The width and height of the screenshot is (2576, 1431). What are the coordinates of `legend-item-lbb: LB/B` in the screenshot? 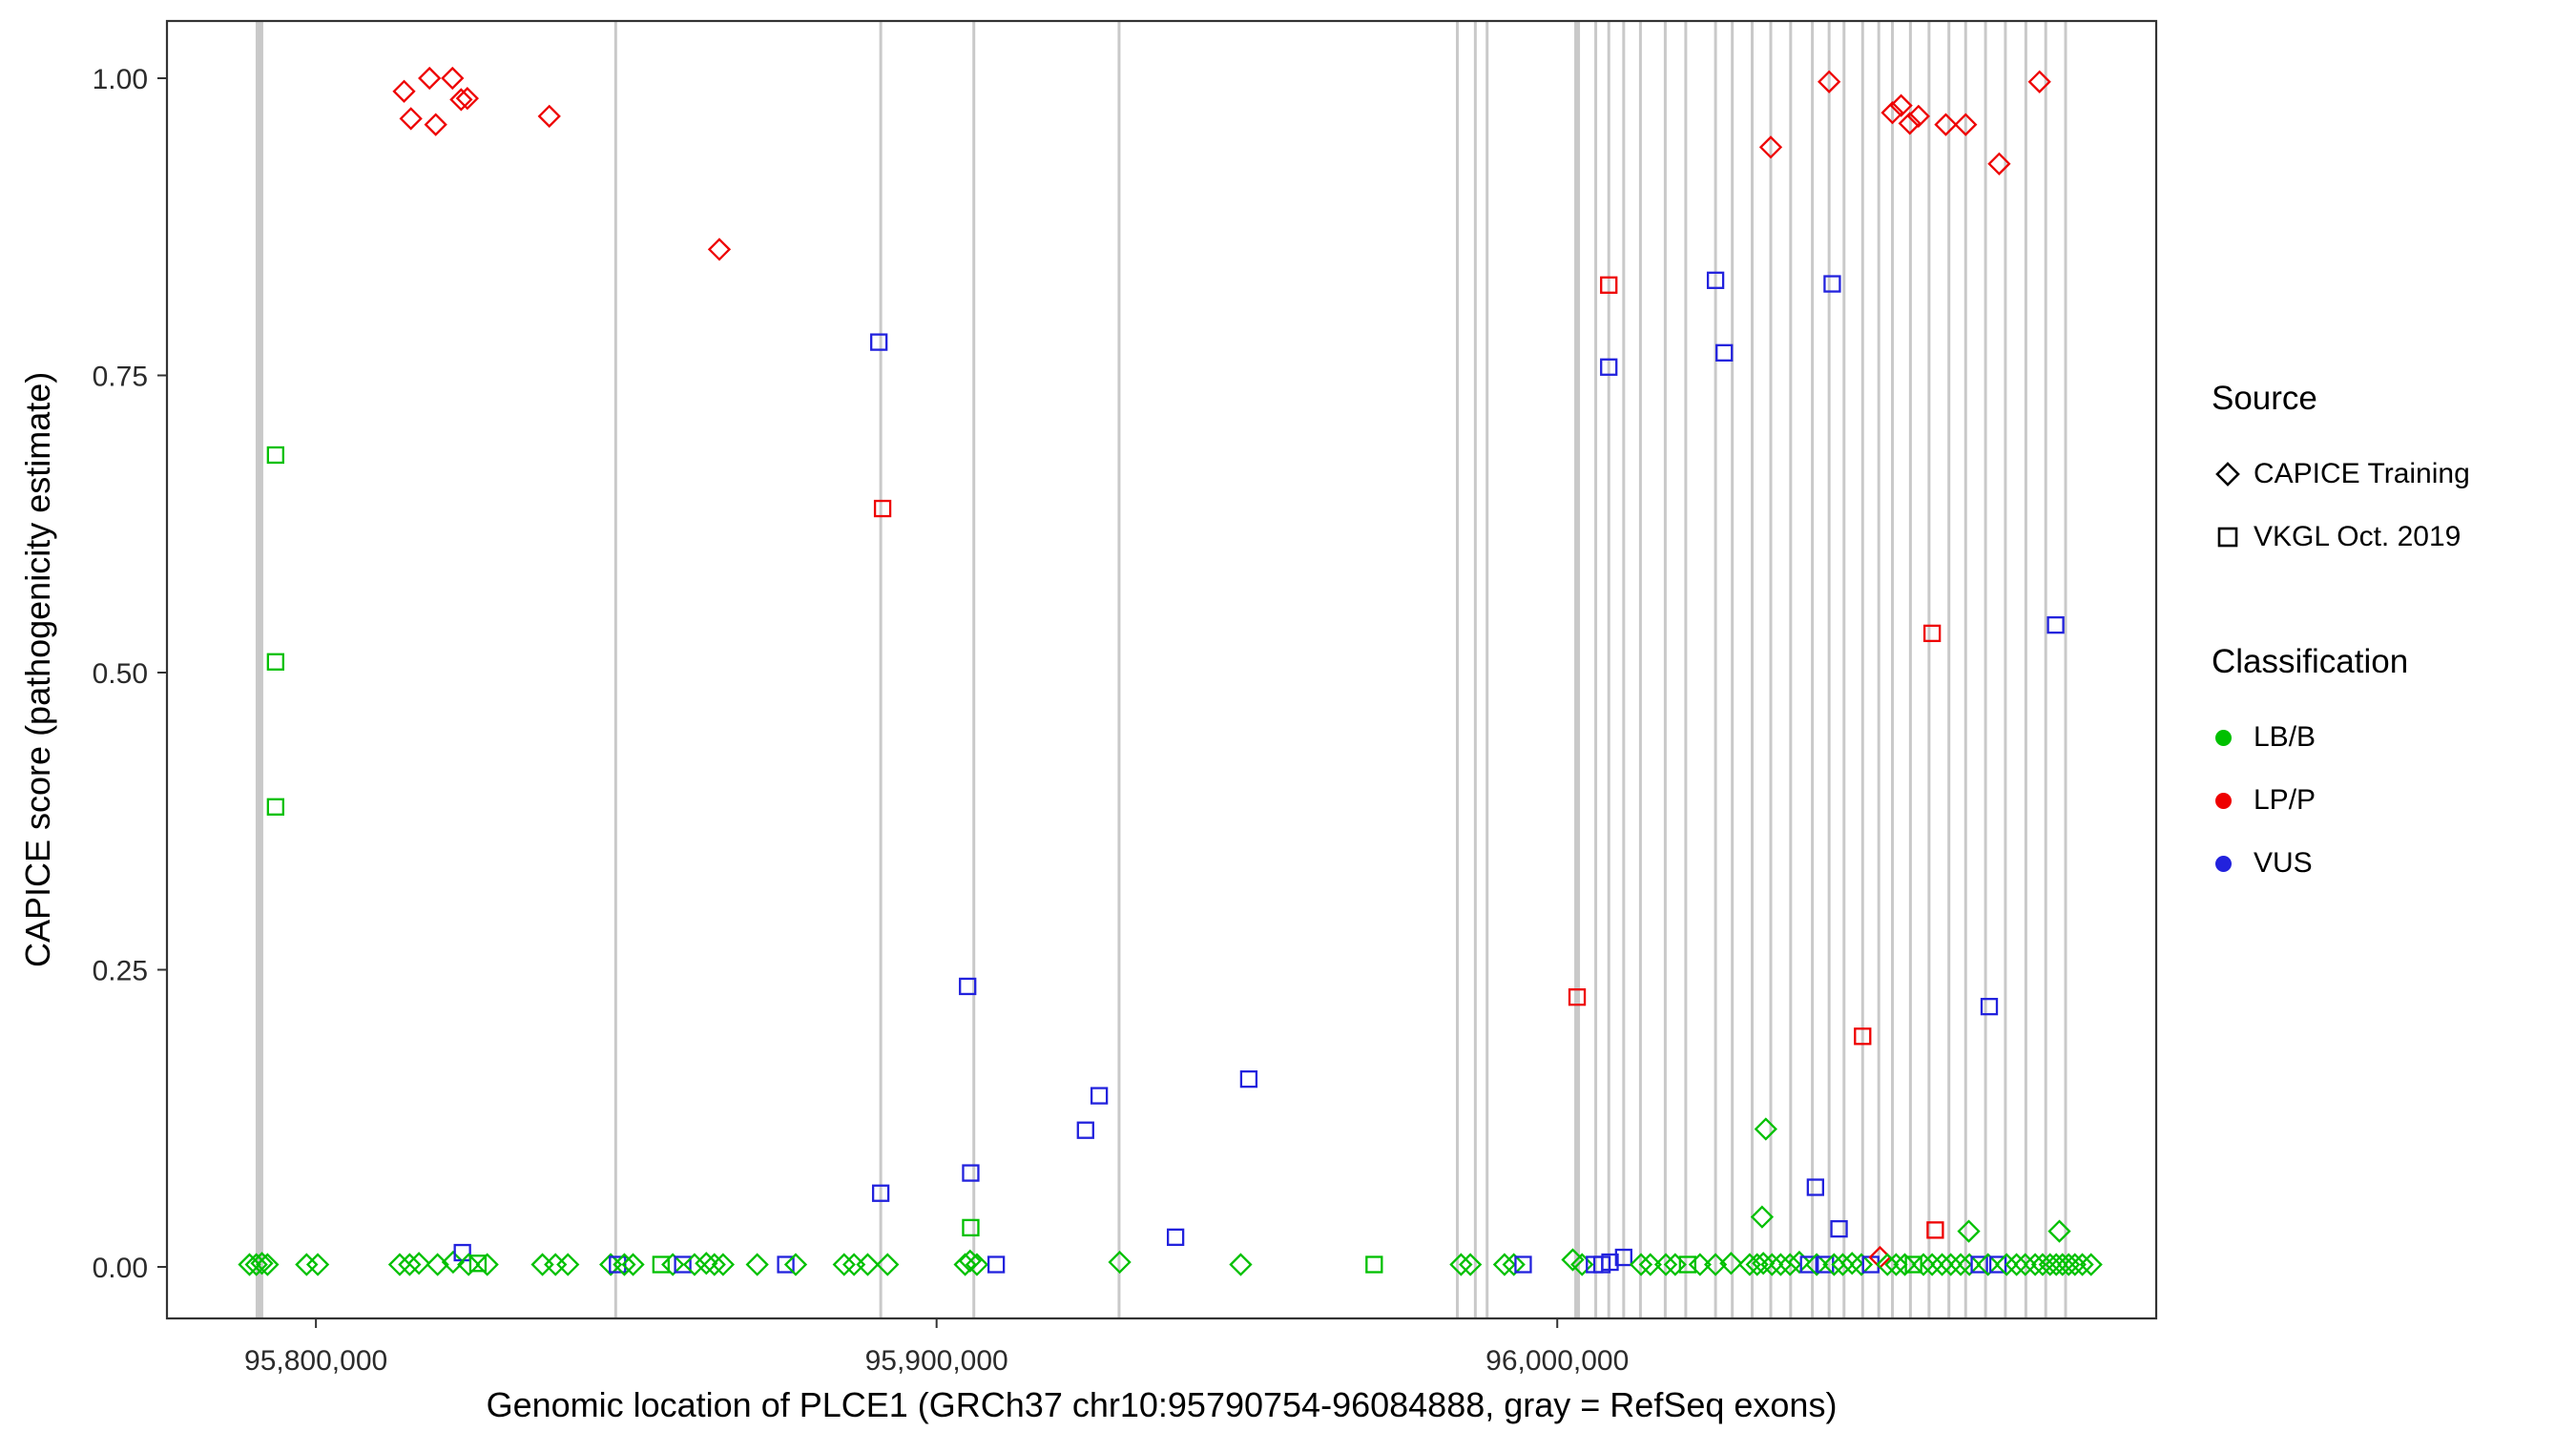 It's located at (2341, 737).